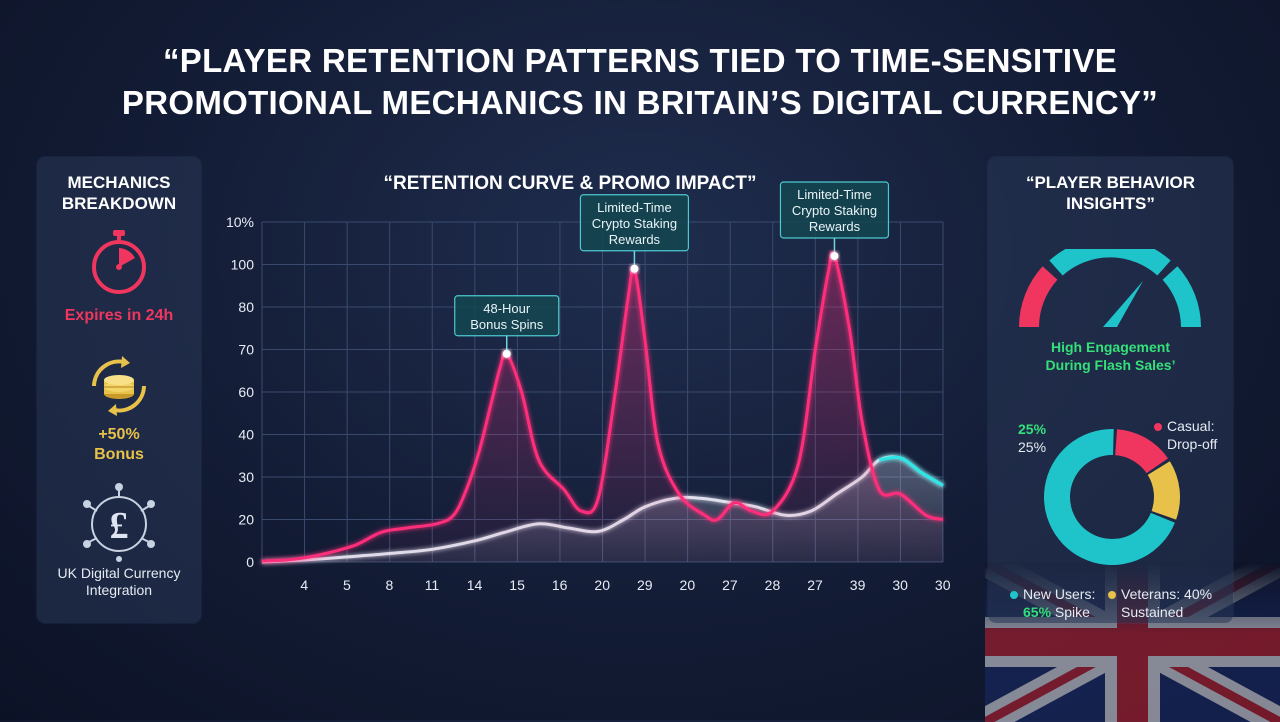 The height and width of the screenshot is (722, 1280). What do you see at coordinates (246, 392) in the screenshot?
I see `y-tick-label: 60` at bounding box center [246, 392].